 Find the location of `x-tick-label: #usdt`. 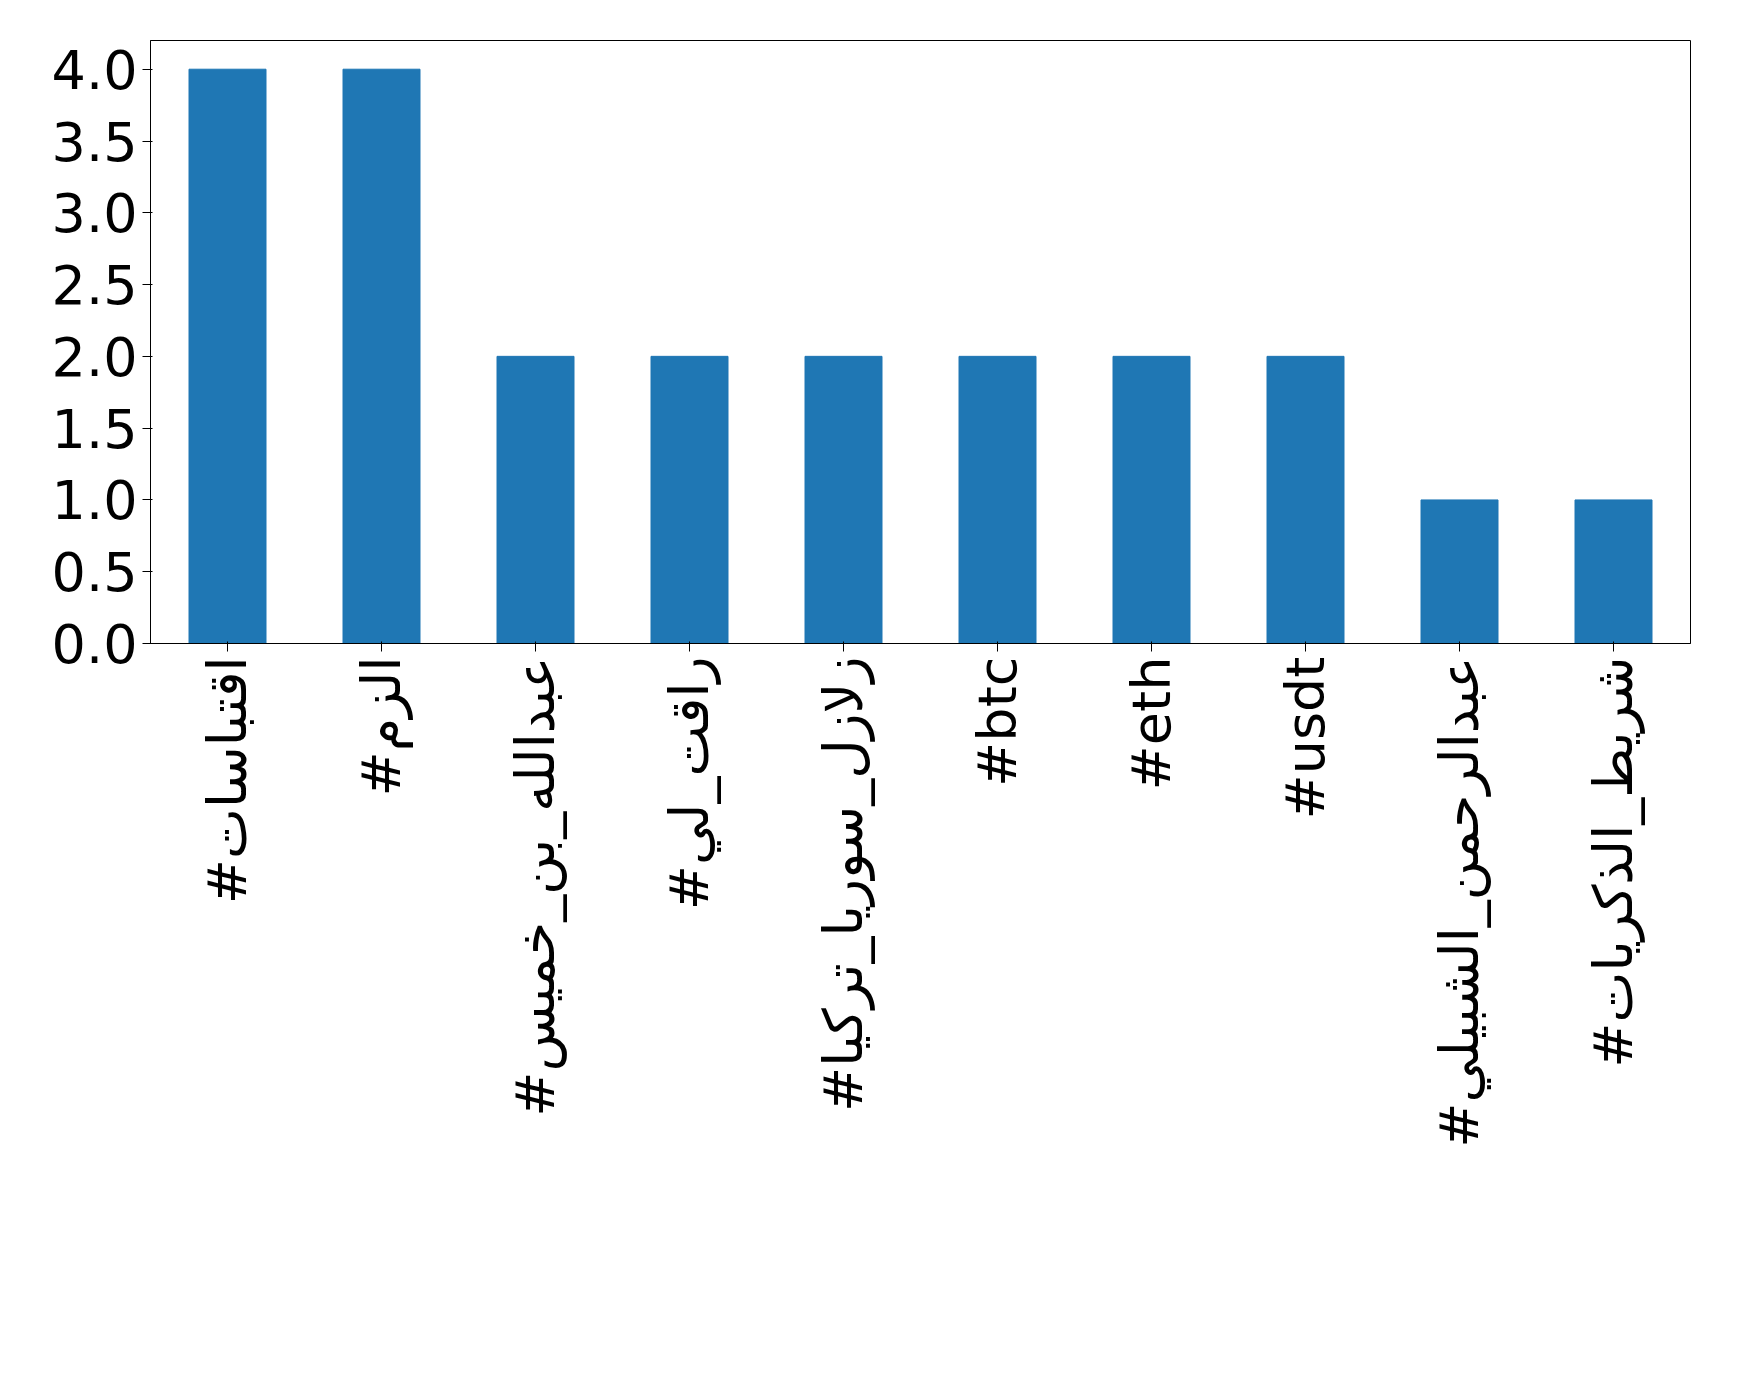

x-tick-label: #usdt is located at coordinates (1305, 738).